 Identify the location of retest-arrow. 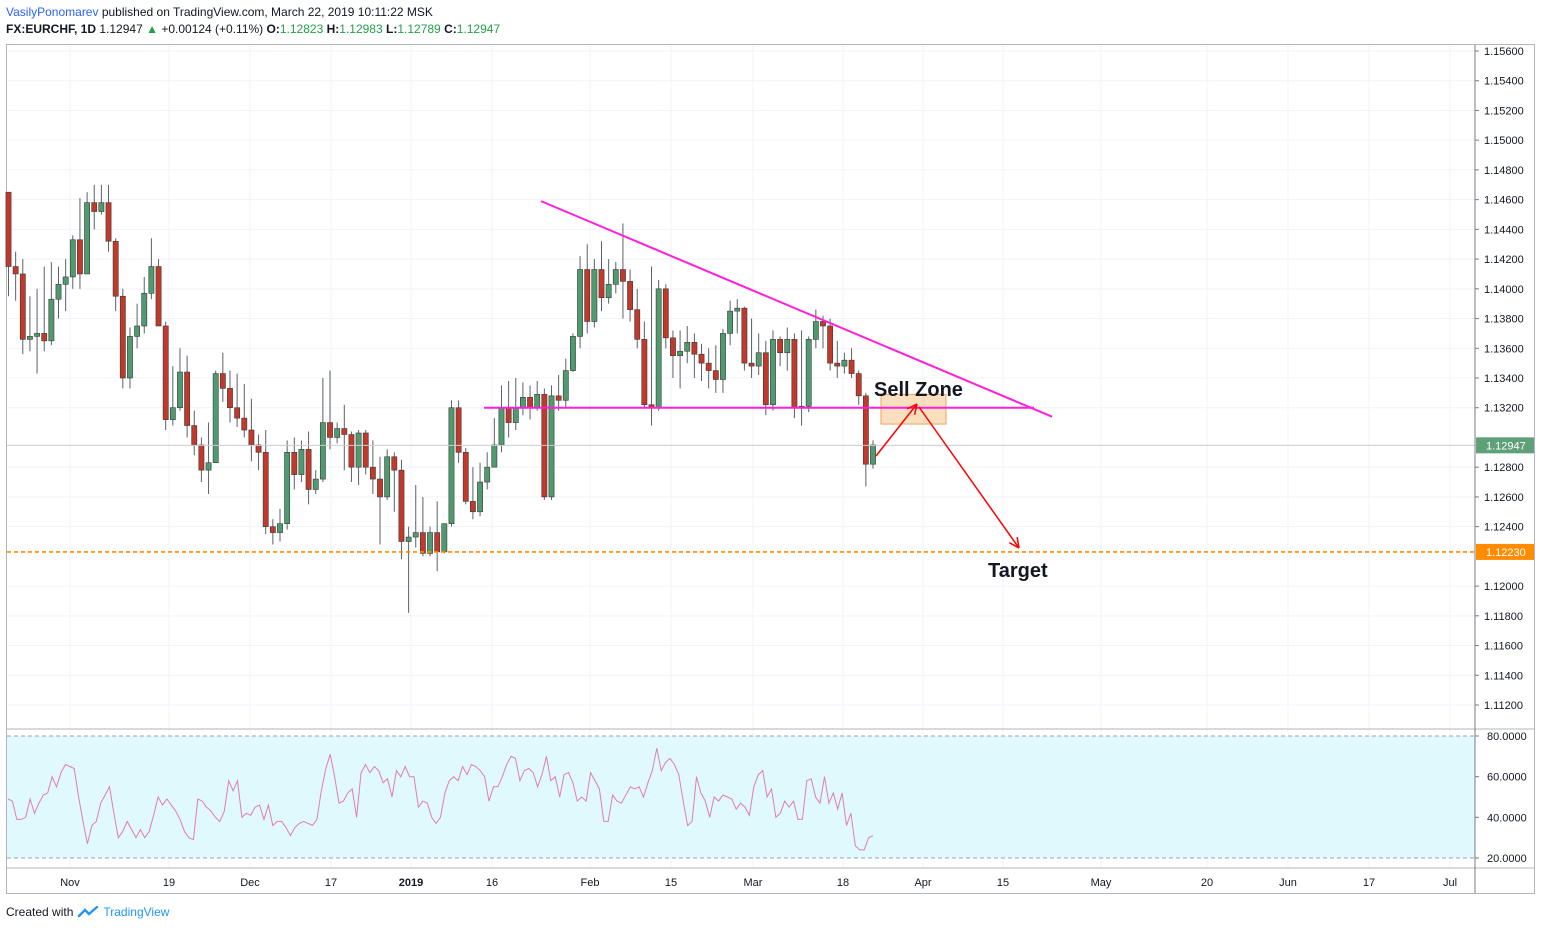
(896, 430).